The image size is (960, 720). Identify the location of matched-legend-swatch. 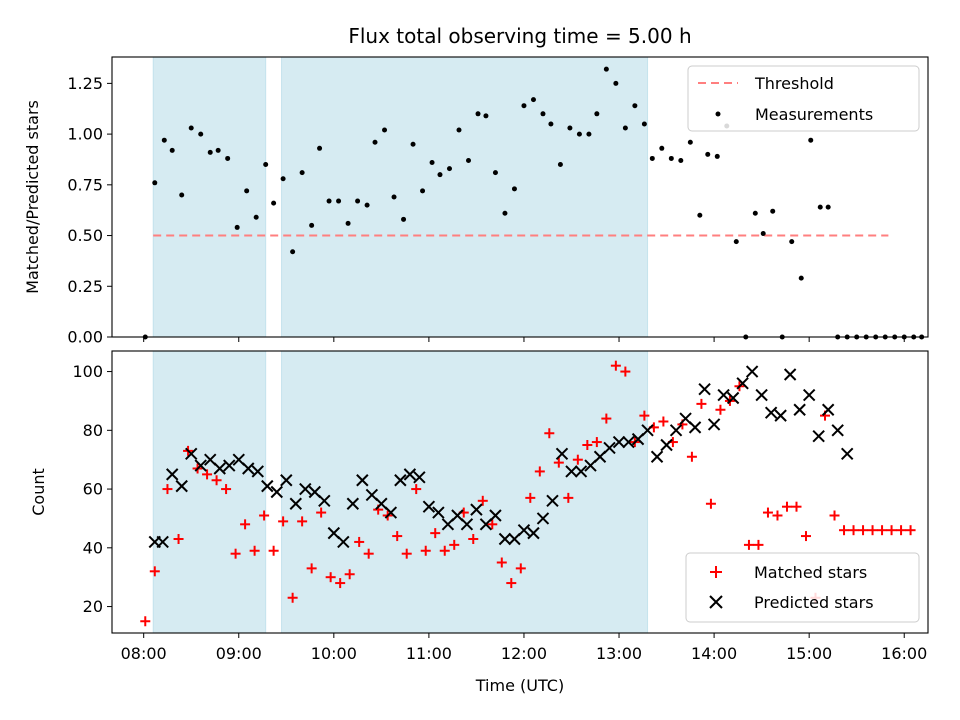
(716, 572).